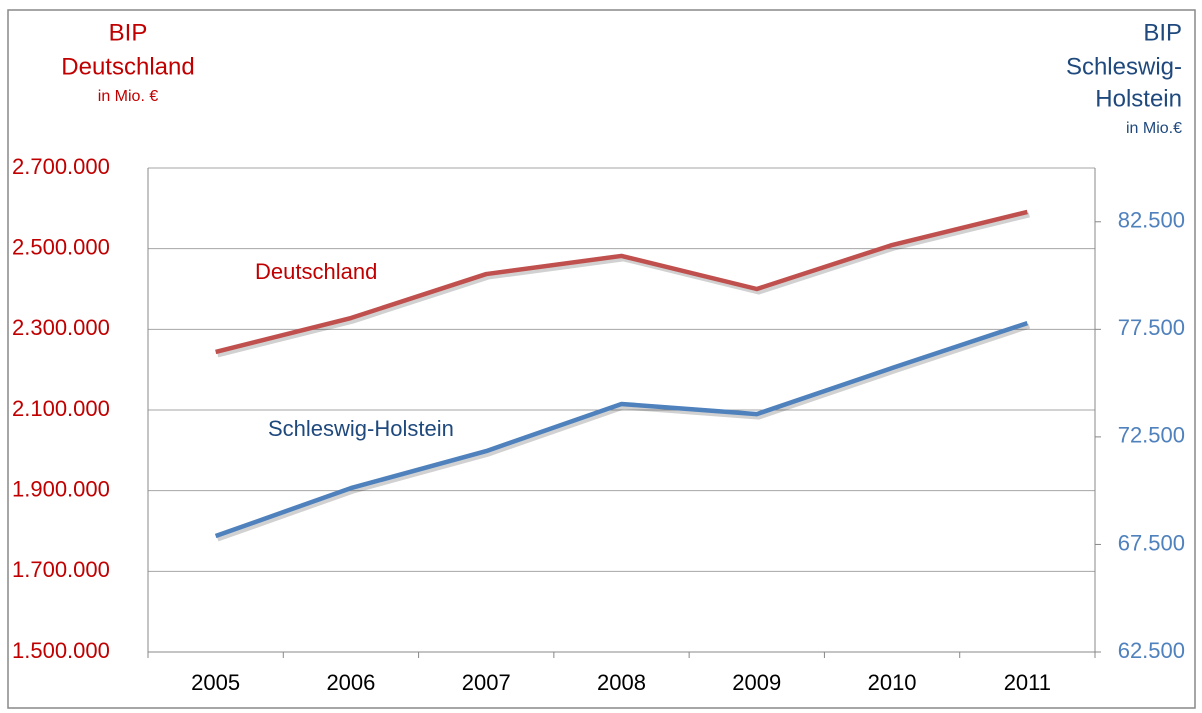  I want to click on line, so click(621, 282).